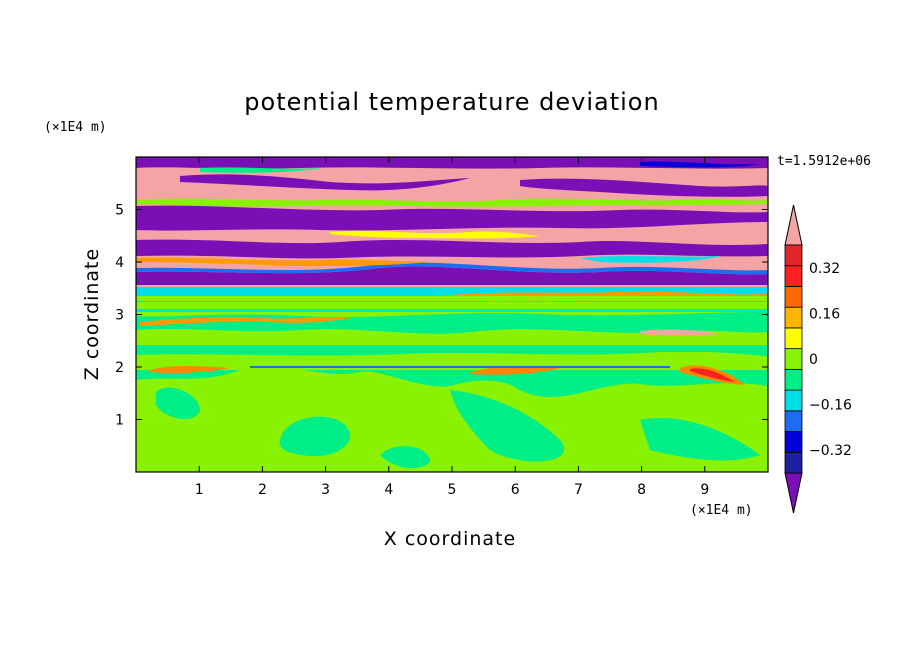 The image size is (904, 654). I want to click on z-tick-label: 2, so click(119, 368).